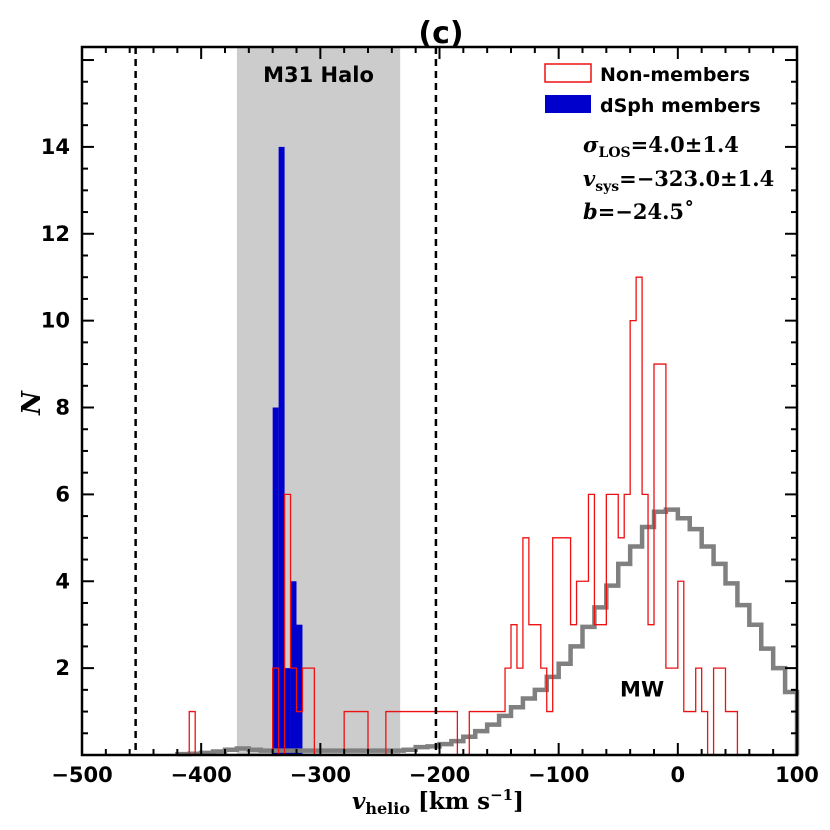 The image size is (830, 830). What do you see at coordinates (439, 775) in the screenshot?
I see `x-tick-label: −200` at bounding box center [439, 775].